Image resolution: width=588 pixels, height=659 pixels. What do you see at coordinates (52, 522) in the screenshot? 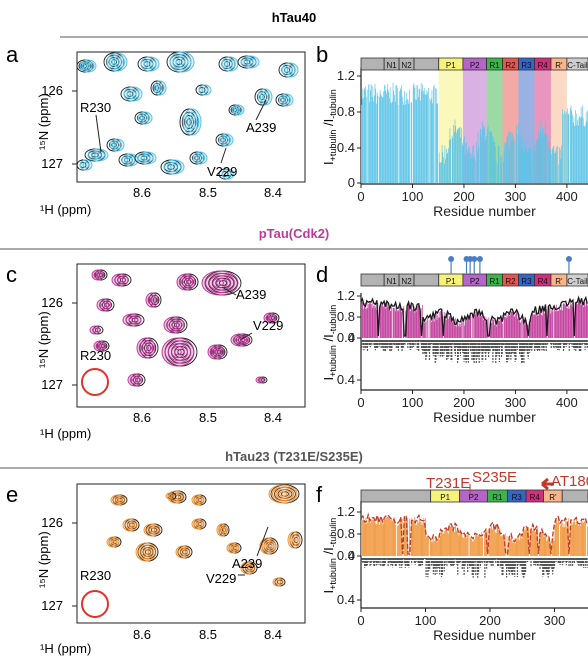
I see `ytick-e-126: 126` at bounding box center [52, 522].